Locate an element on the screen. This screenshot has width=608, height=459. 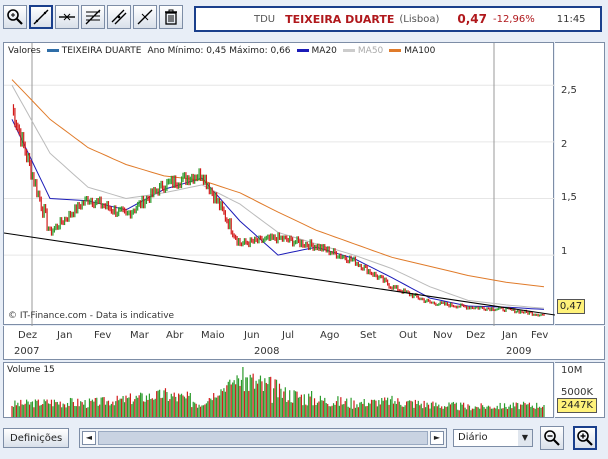
source-note: © IT-Finance.com - Data is indicative is located at coordinates (91, 316).